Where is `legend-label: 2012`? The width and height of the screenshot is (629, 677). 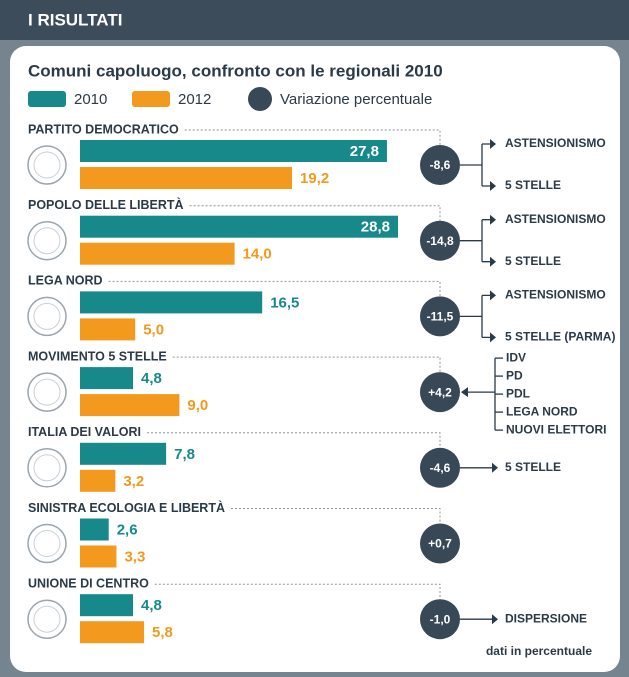
legend-label: 2012 is located at coordinates (194, 99).